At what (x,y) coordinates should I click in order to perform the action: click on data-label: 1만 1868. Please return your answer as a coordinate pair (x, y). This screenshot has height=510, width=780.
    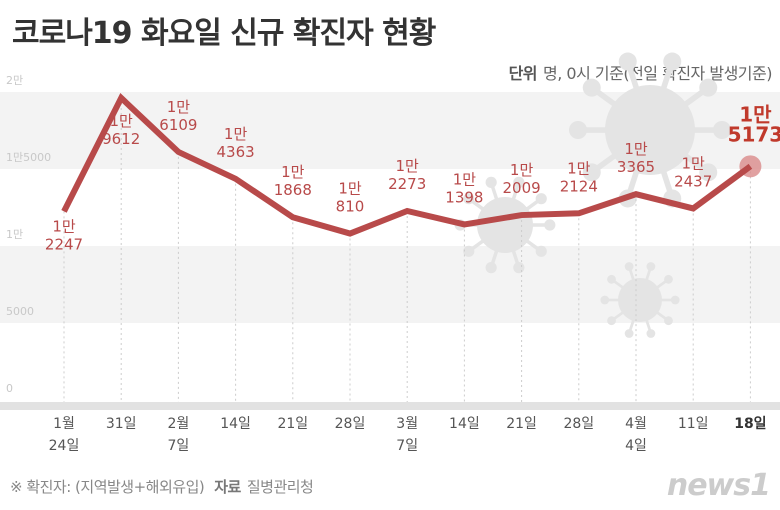
    Looking at the image, I should click on (293, 181).